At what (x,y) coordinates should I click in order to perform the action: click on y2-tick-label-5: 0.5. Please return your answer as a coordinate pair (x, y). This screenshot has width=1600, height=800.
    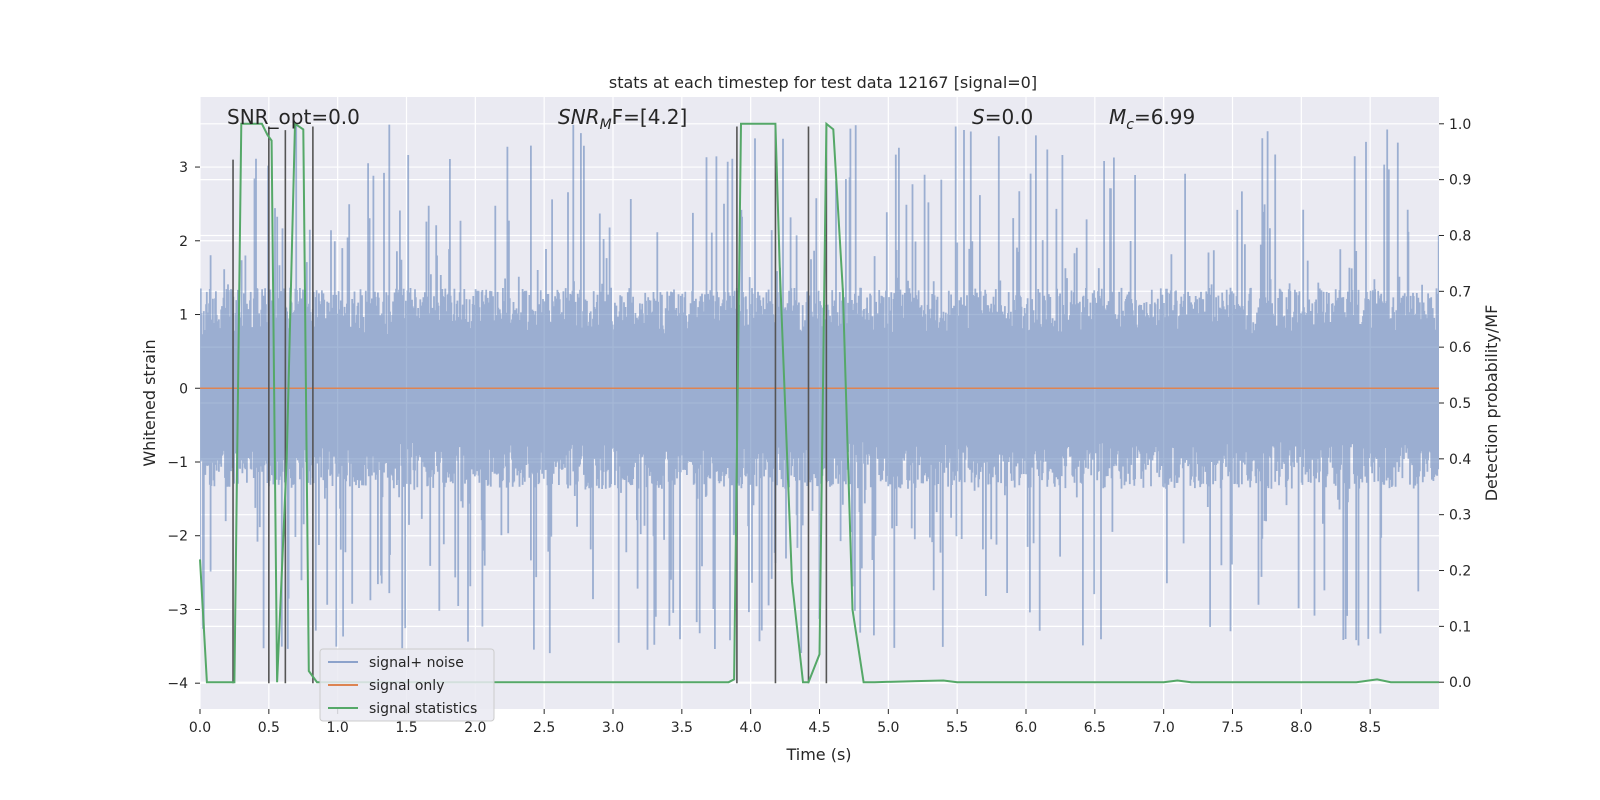
    Looking at the image, I should click on (1460, 404).